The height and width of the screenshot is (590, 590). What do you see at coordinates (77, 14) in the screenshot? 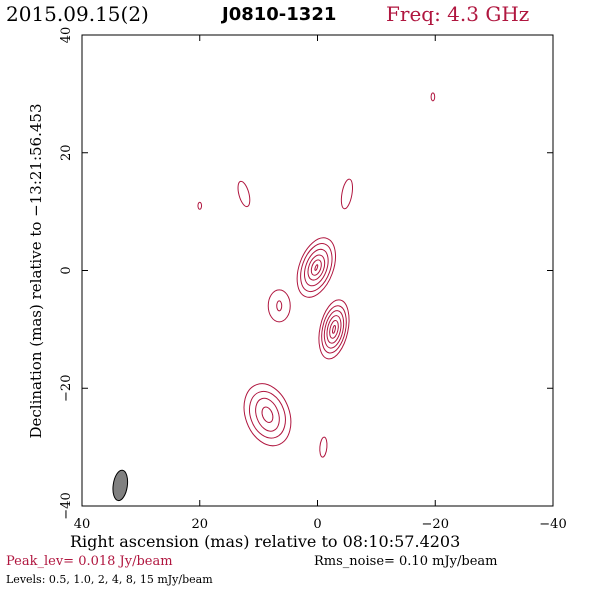
I see `observation-date: 2015.09.15(2)` at bounding box center [77, 14].